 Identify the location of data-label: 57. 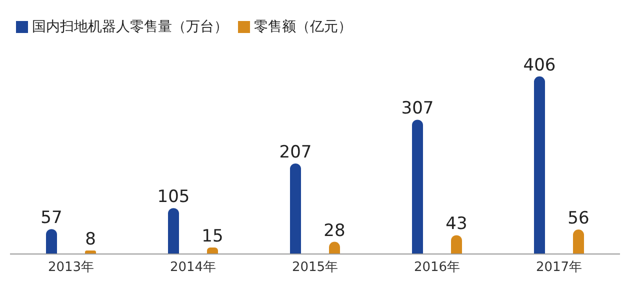
(51, 218).